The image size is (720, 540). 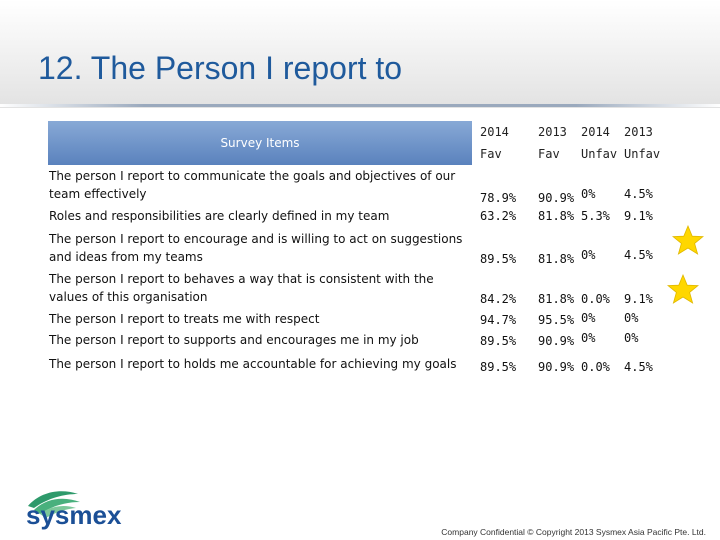 What do you see at coordinates (220, 68) in the screenshot?
I see `slide-title: 12. The Person I report to` at bounding box center [220, 68].